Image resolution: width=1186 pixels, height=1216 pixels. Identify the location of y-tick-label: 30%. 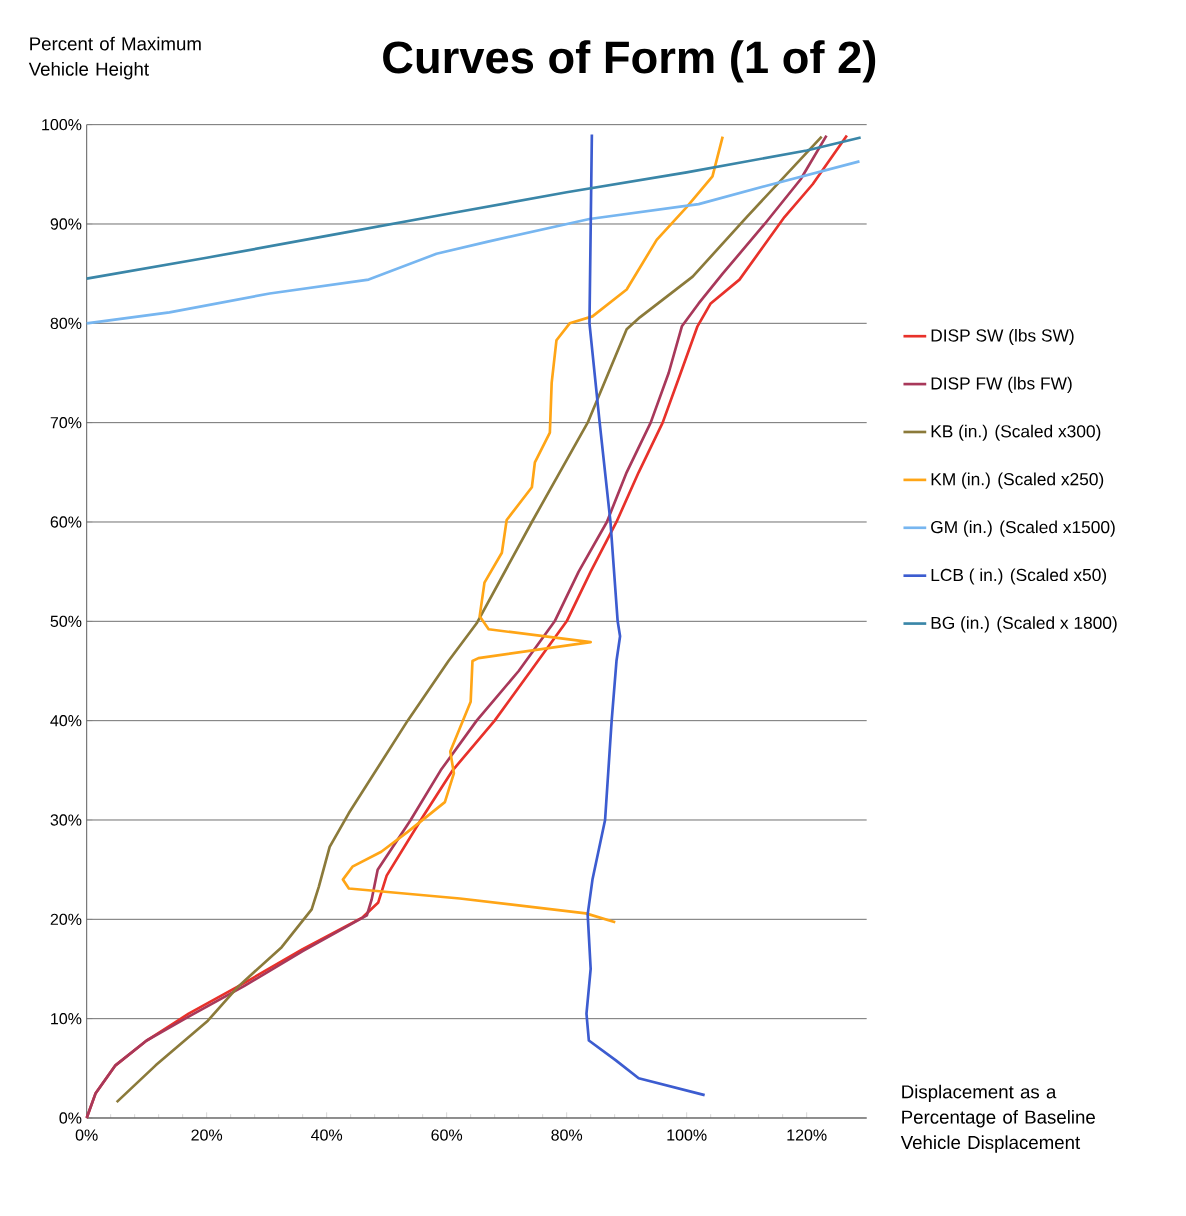
(66, 820).